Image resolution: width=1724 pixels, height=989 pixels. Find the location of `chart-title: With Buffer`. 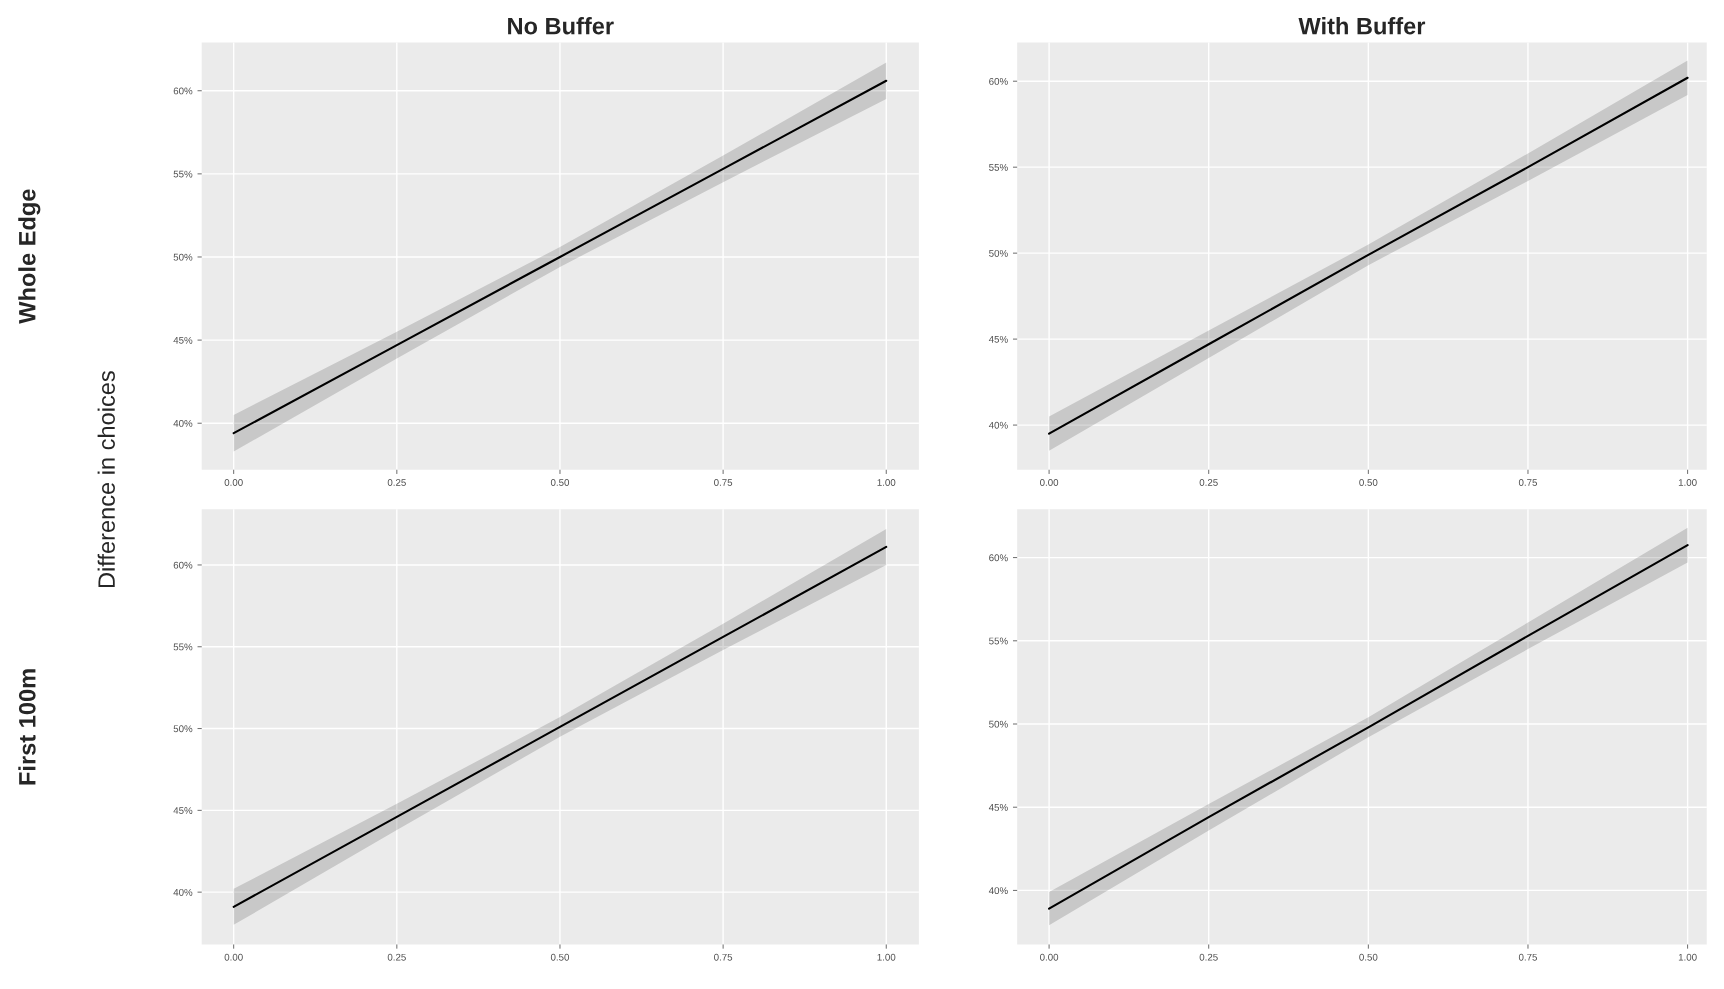

chart-title: With Buffer is located at coordinates (1362, 26).